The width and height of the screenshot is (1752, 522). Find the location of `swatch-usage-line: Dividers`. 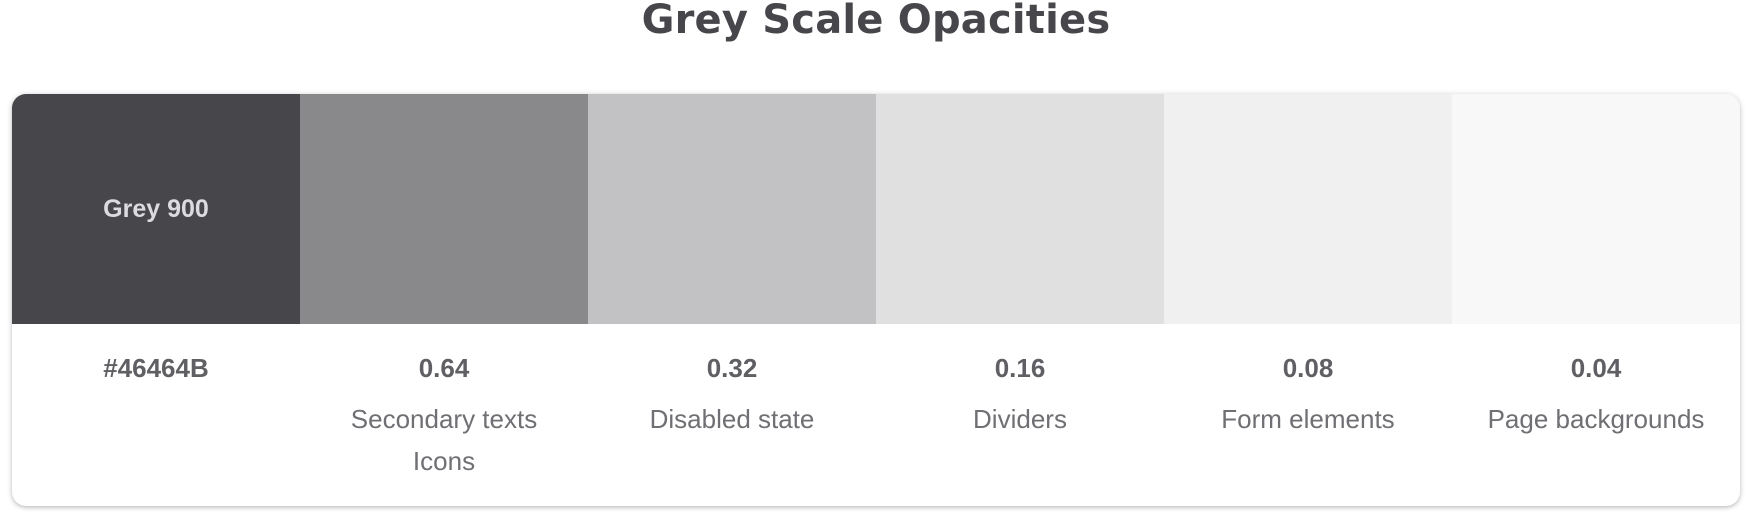

swatch-usage-line: Dividers is located at coordinates (1020, 419).